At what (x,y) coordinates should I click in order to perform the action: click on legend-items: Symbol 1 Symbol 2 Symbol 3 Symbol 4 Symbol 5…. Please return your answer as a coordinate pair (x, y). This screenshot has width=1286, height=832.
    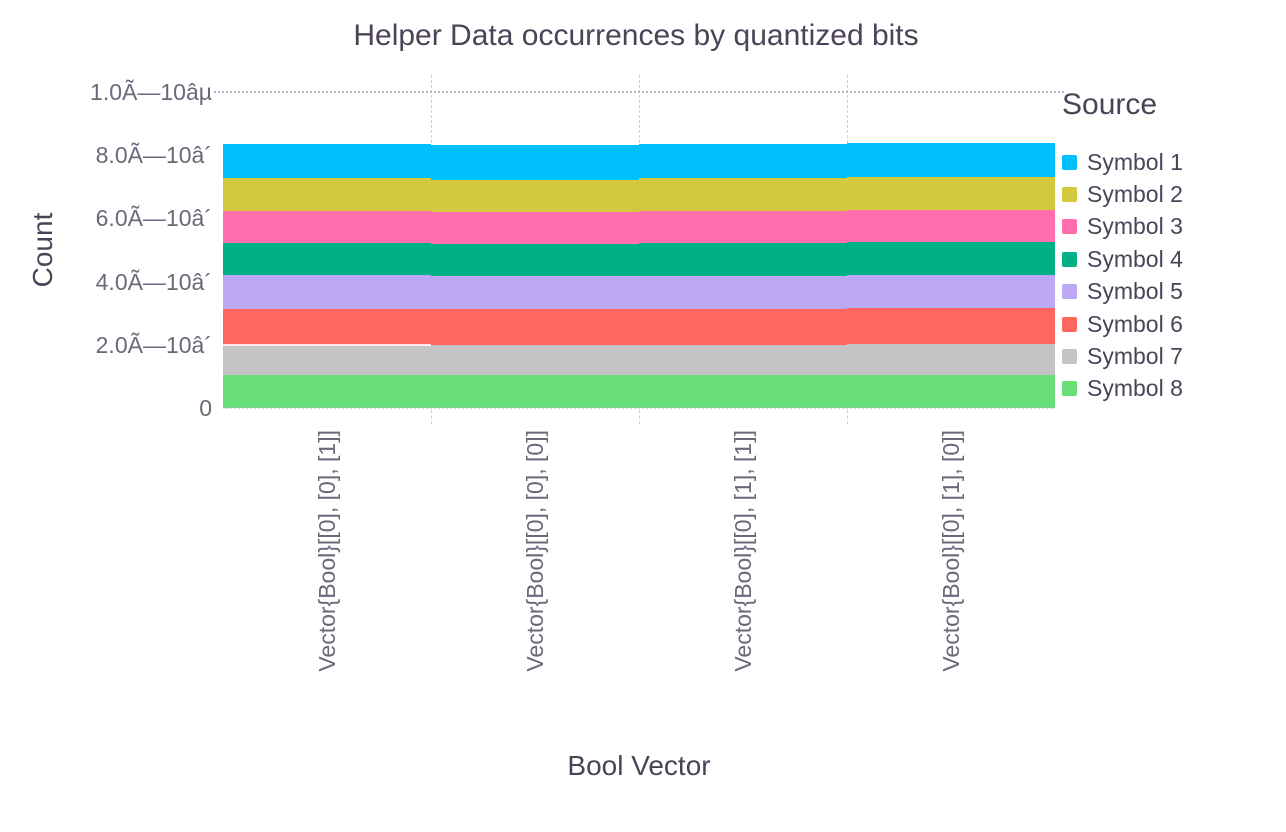
    Looking at the image, I should click on (1122, 275).